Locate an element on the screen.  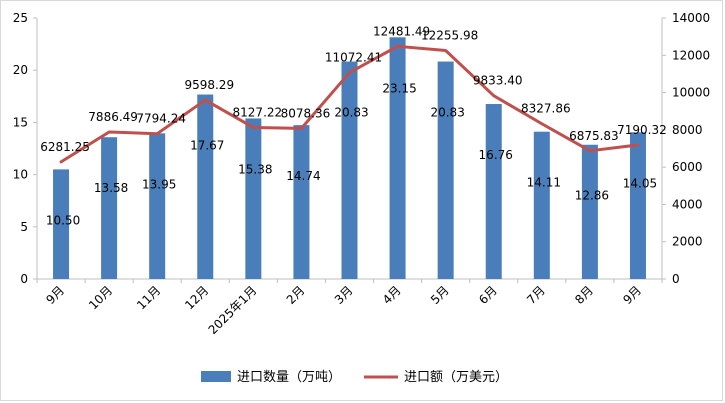
x-category-label: 8月 is located at coordinates (584, 295).